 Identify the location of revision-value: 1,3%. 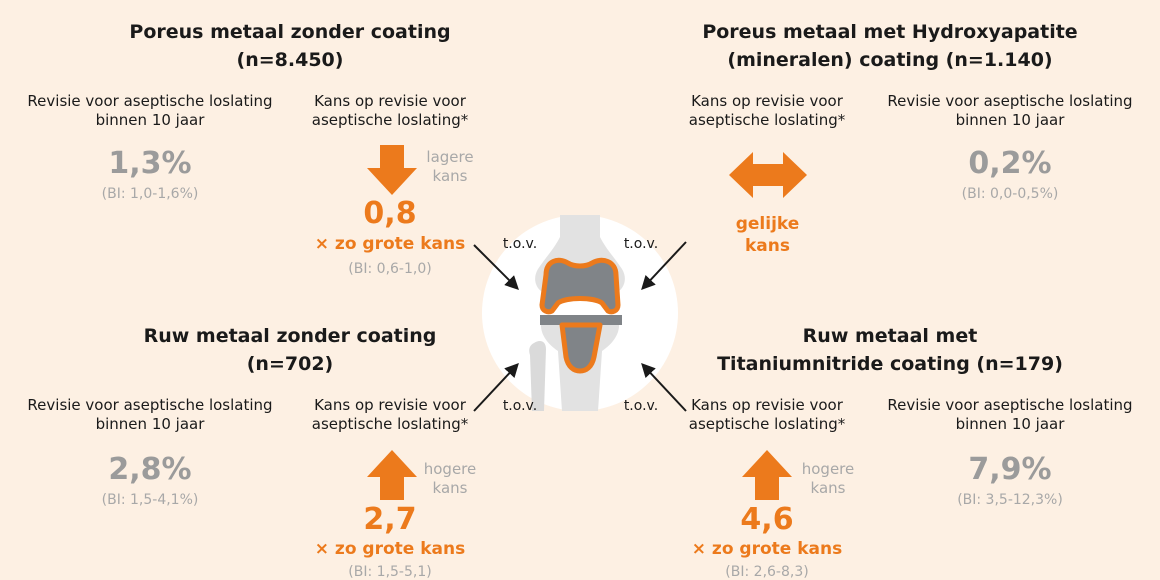
(150, 163).